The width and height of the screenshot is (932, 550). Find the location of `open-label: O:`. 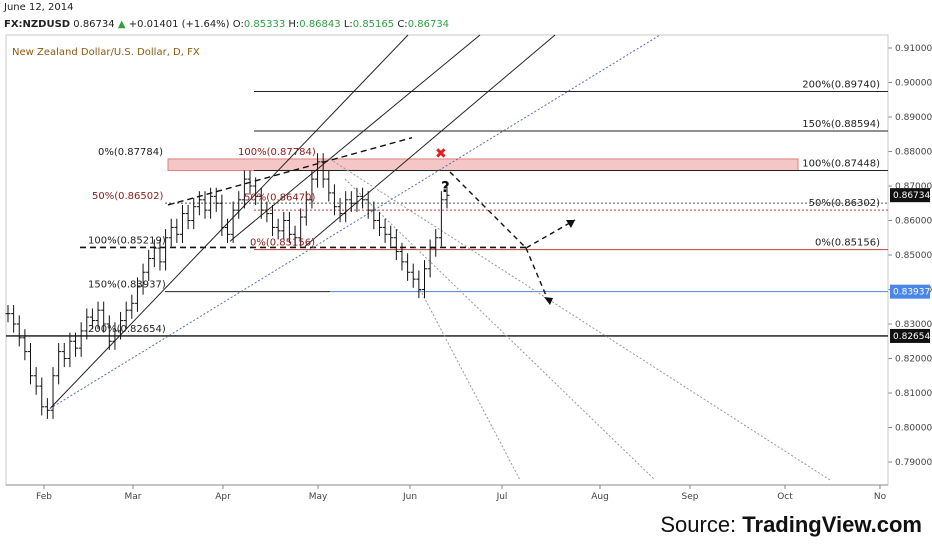

open-label: O: is located at coordinates (238, 24).